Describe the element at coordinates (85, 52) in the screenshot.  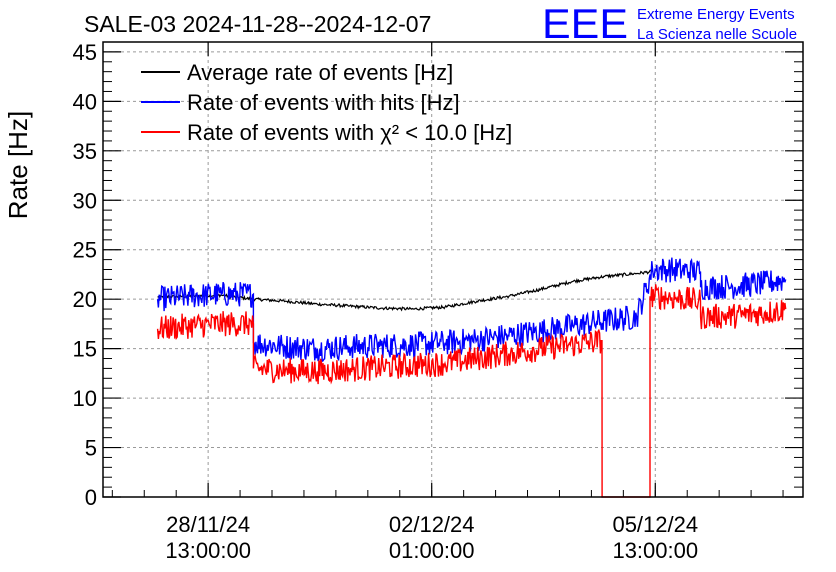
I see `y-tick-label: 45` at that location.